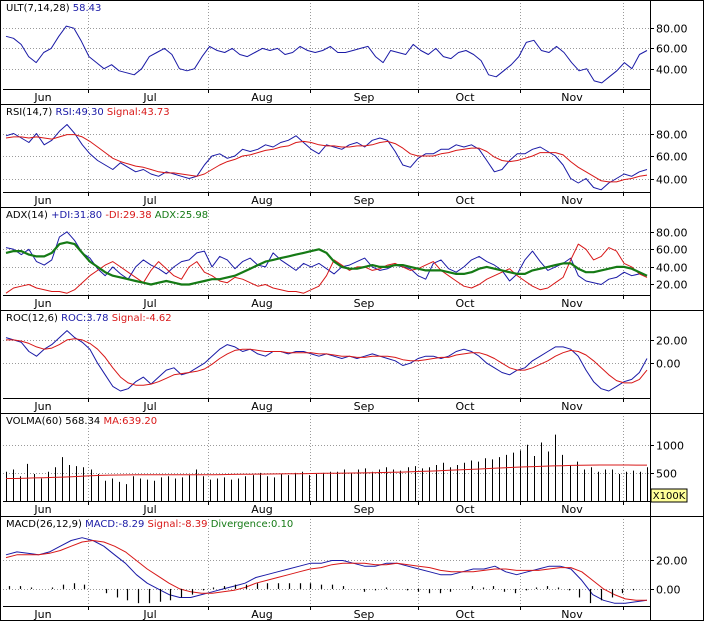  What do you see at coordinates (28, 215) in the screenshot?
I see `header-name: ADX(14)` at bounding box center [28, 215].